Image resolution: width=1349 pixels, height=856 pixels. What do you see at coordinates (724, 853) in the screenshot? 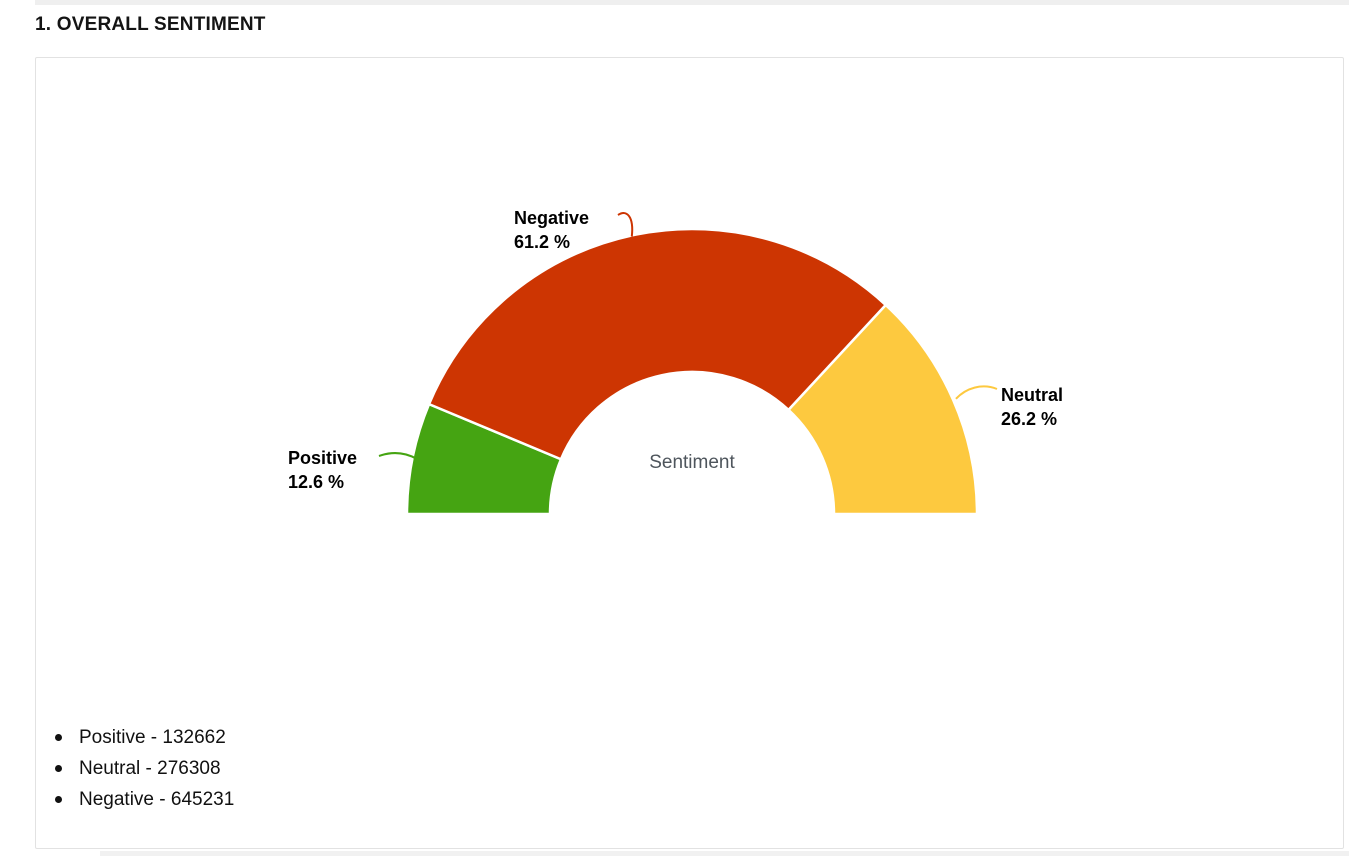
I see `bottom-divider` at bounding box center [724, 853].